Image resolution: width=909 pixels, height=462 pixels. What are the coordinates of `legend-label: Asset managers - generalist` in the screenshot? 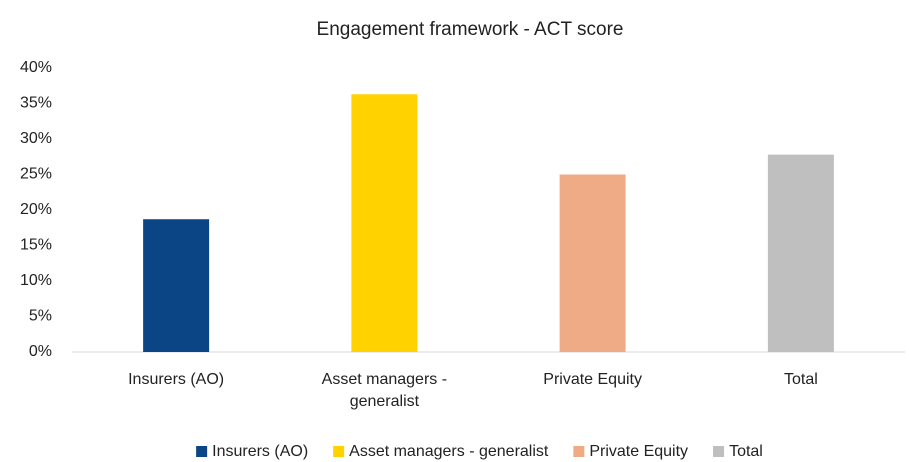 It's located at (449, 451).